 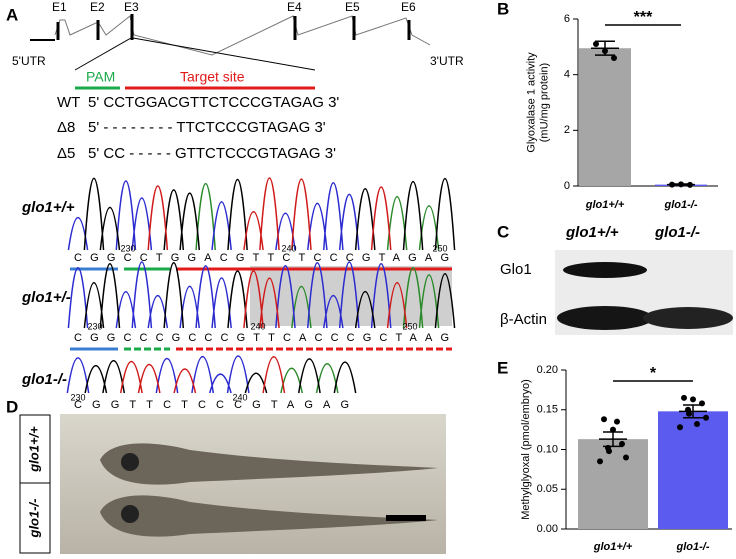 What do you see at coordinates (567, 186) in the screenshot?
I see `y-tick-label: 0` at bounding box center [567, 186].